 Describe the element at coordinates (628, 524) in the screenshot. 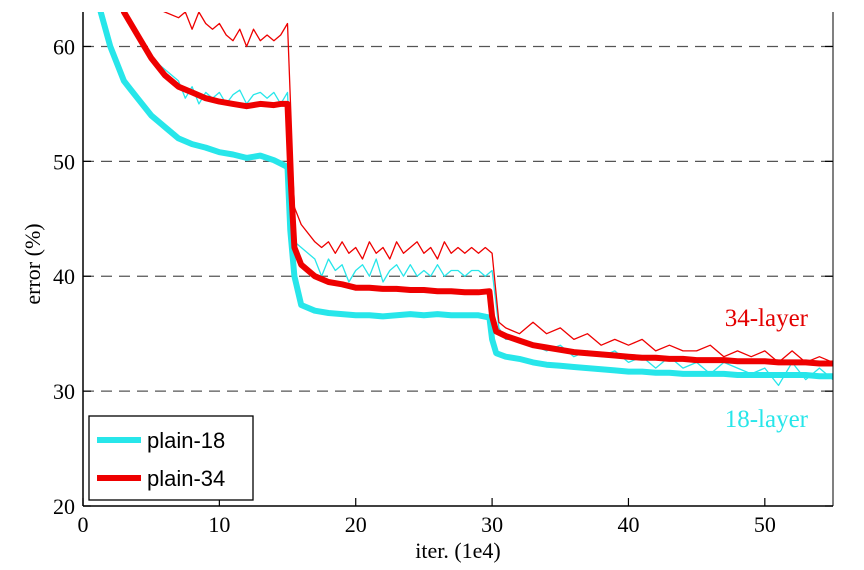

I see `x-tick-label-40: 40` at that location.